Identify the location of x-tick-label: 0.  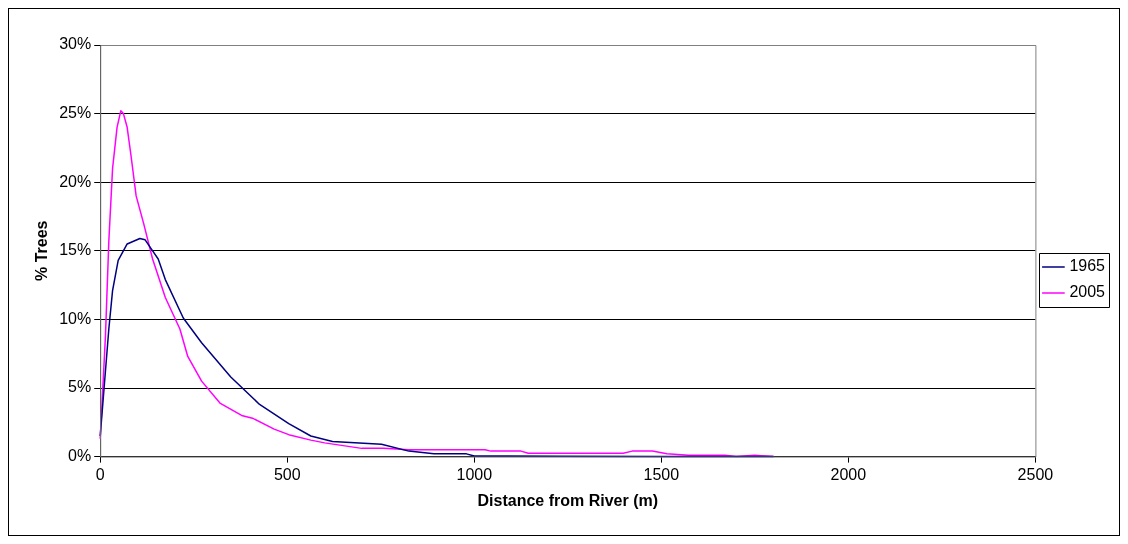
(100, 474).